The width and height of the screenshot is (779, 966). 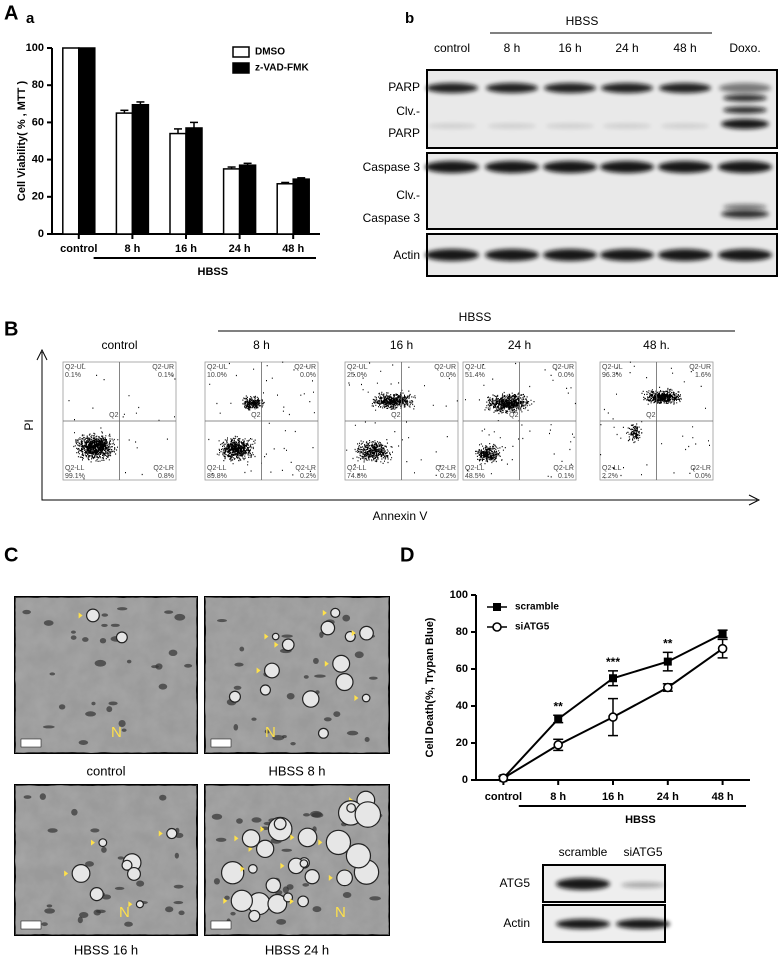 What do you see at coordinates (38, 122) in the screenshot?
I see `y-tick-label: 60` at bounding box center [38, 122].